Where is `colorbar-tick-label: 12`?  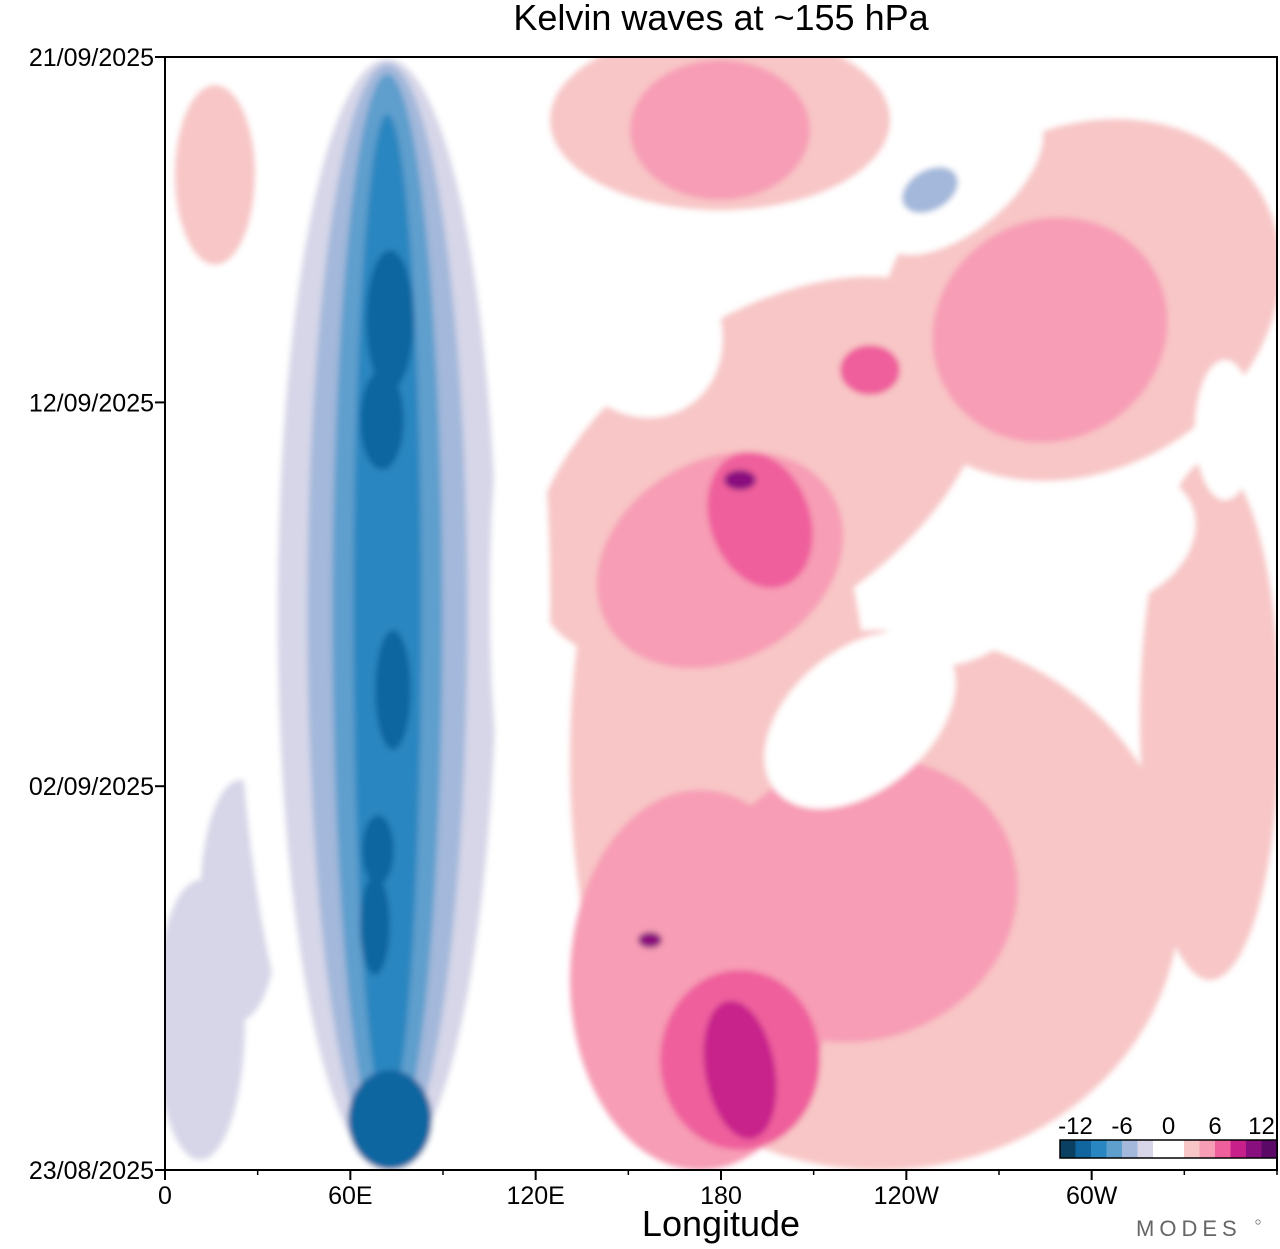 colorbar-tick-label: 12 is located at coordinates (1261, 1126).